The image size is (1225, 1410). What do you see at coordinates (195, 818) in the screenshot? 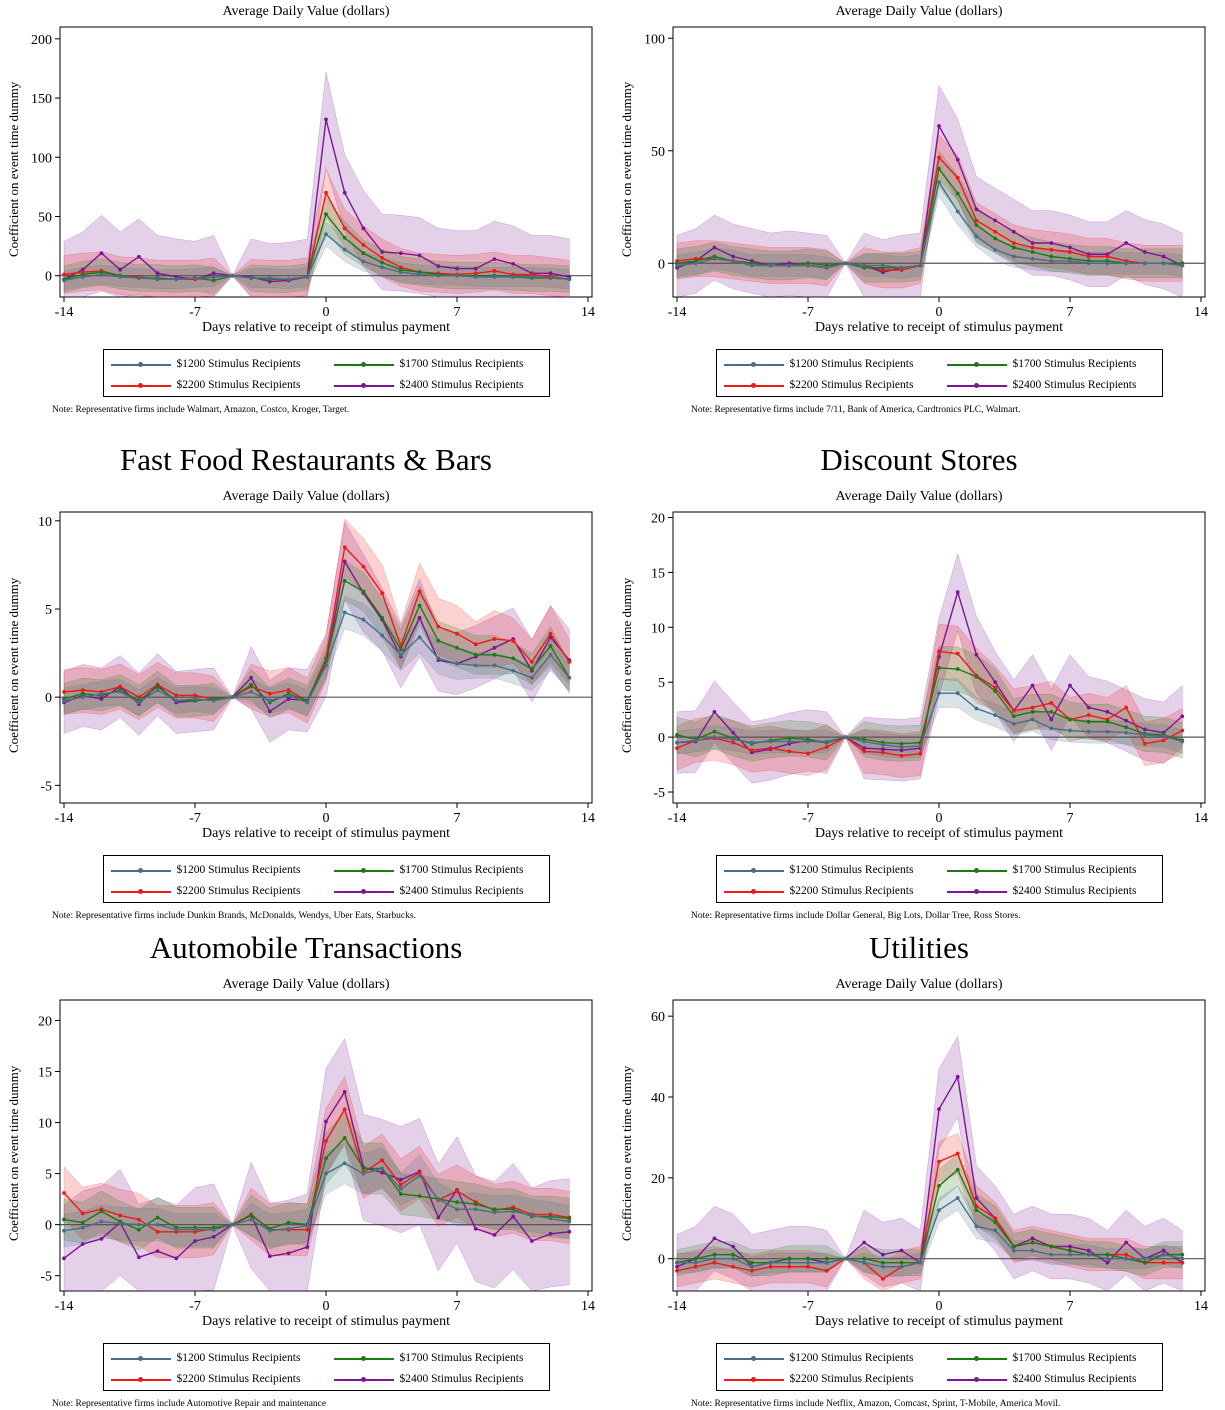
I see `x-tick-label: -7` at bounding box center [195, 818].